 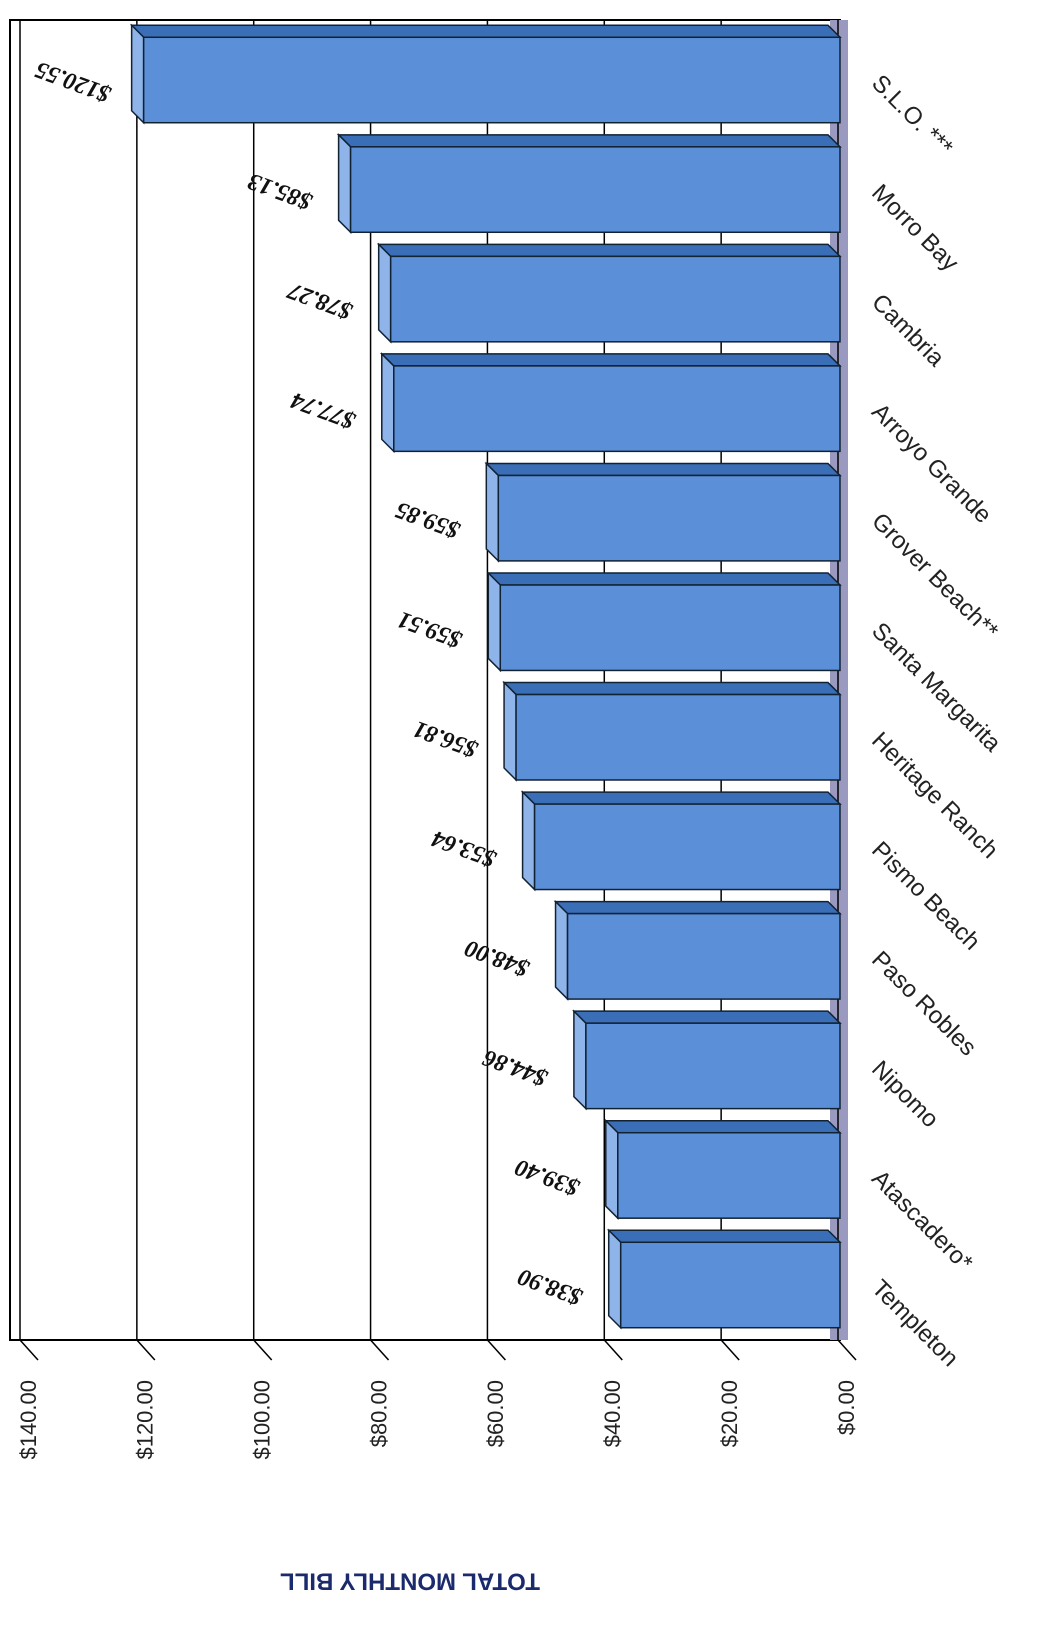 I want to click on x-tick-label: Atascadero*, so click(x=922, y=1221).